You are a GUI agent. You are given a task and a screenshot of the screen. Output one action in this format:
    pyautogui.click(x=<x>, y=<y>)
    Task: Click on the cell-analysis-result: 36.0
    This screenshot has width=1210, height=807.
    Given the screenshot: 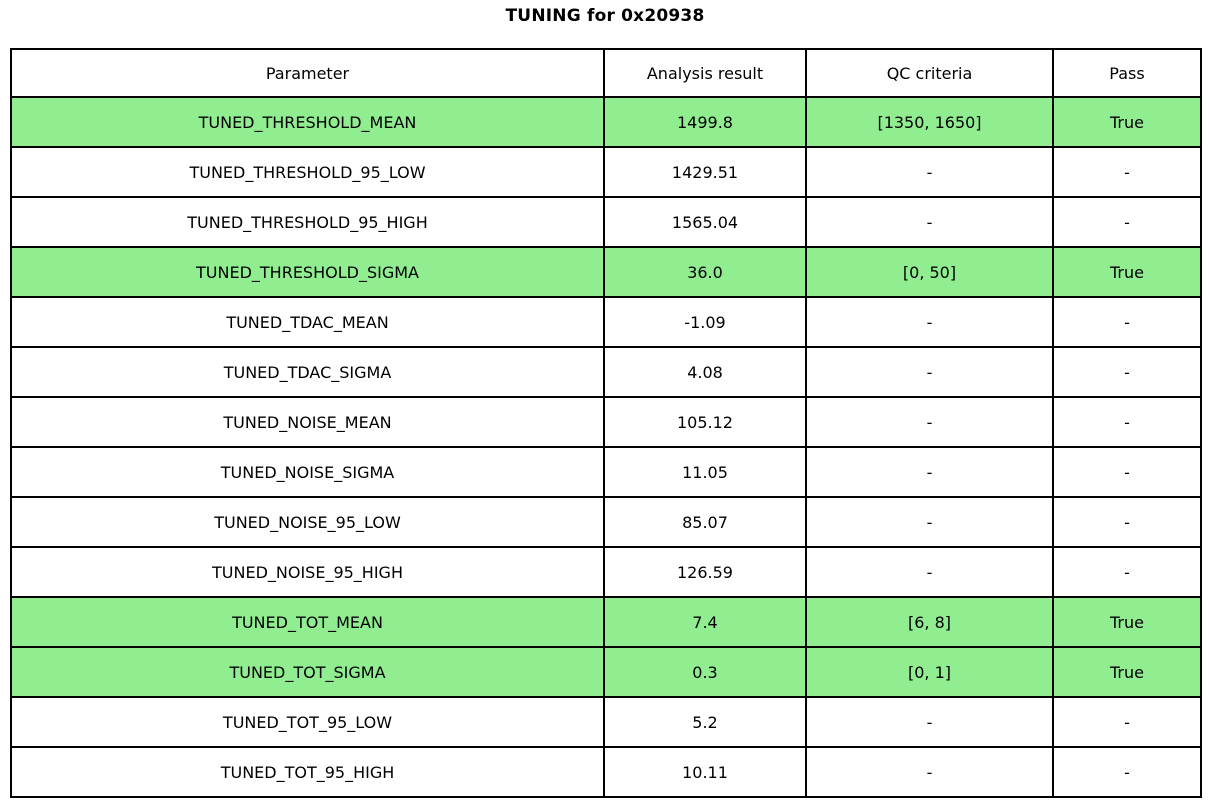 What is the action you would take?
    pyautogui.click(x=705, y=272)
    